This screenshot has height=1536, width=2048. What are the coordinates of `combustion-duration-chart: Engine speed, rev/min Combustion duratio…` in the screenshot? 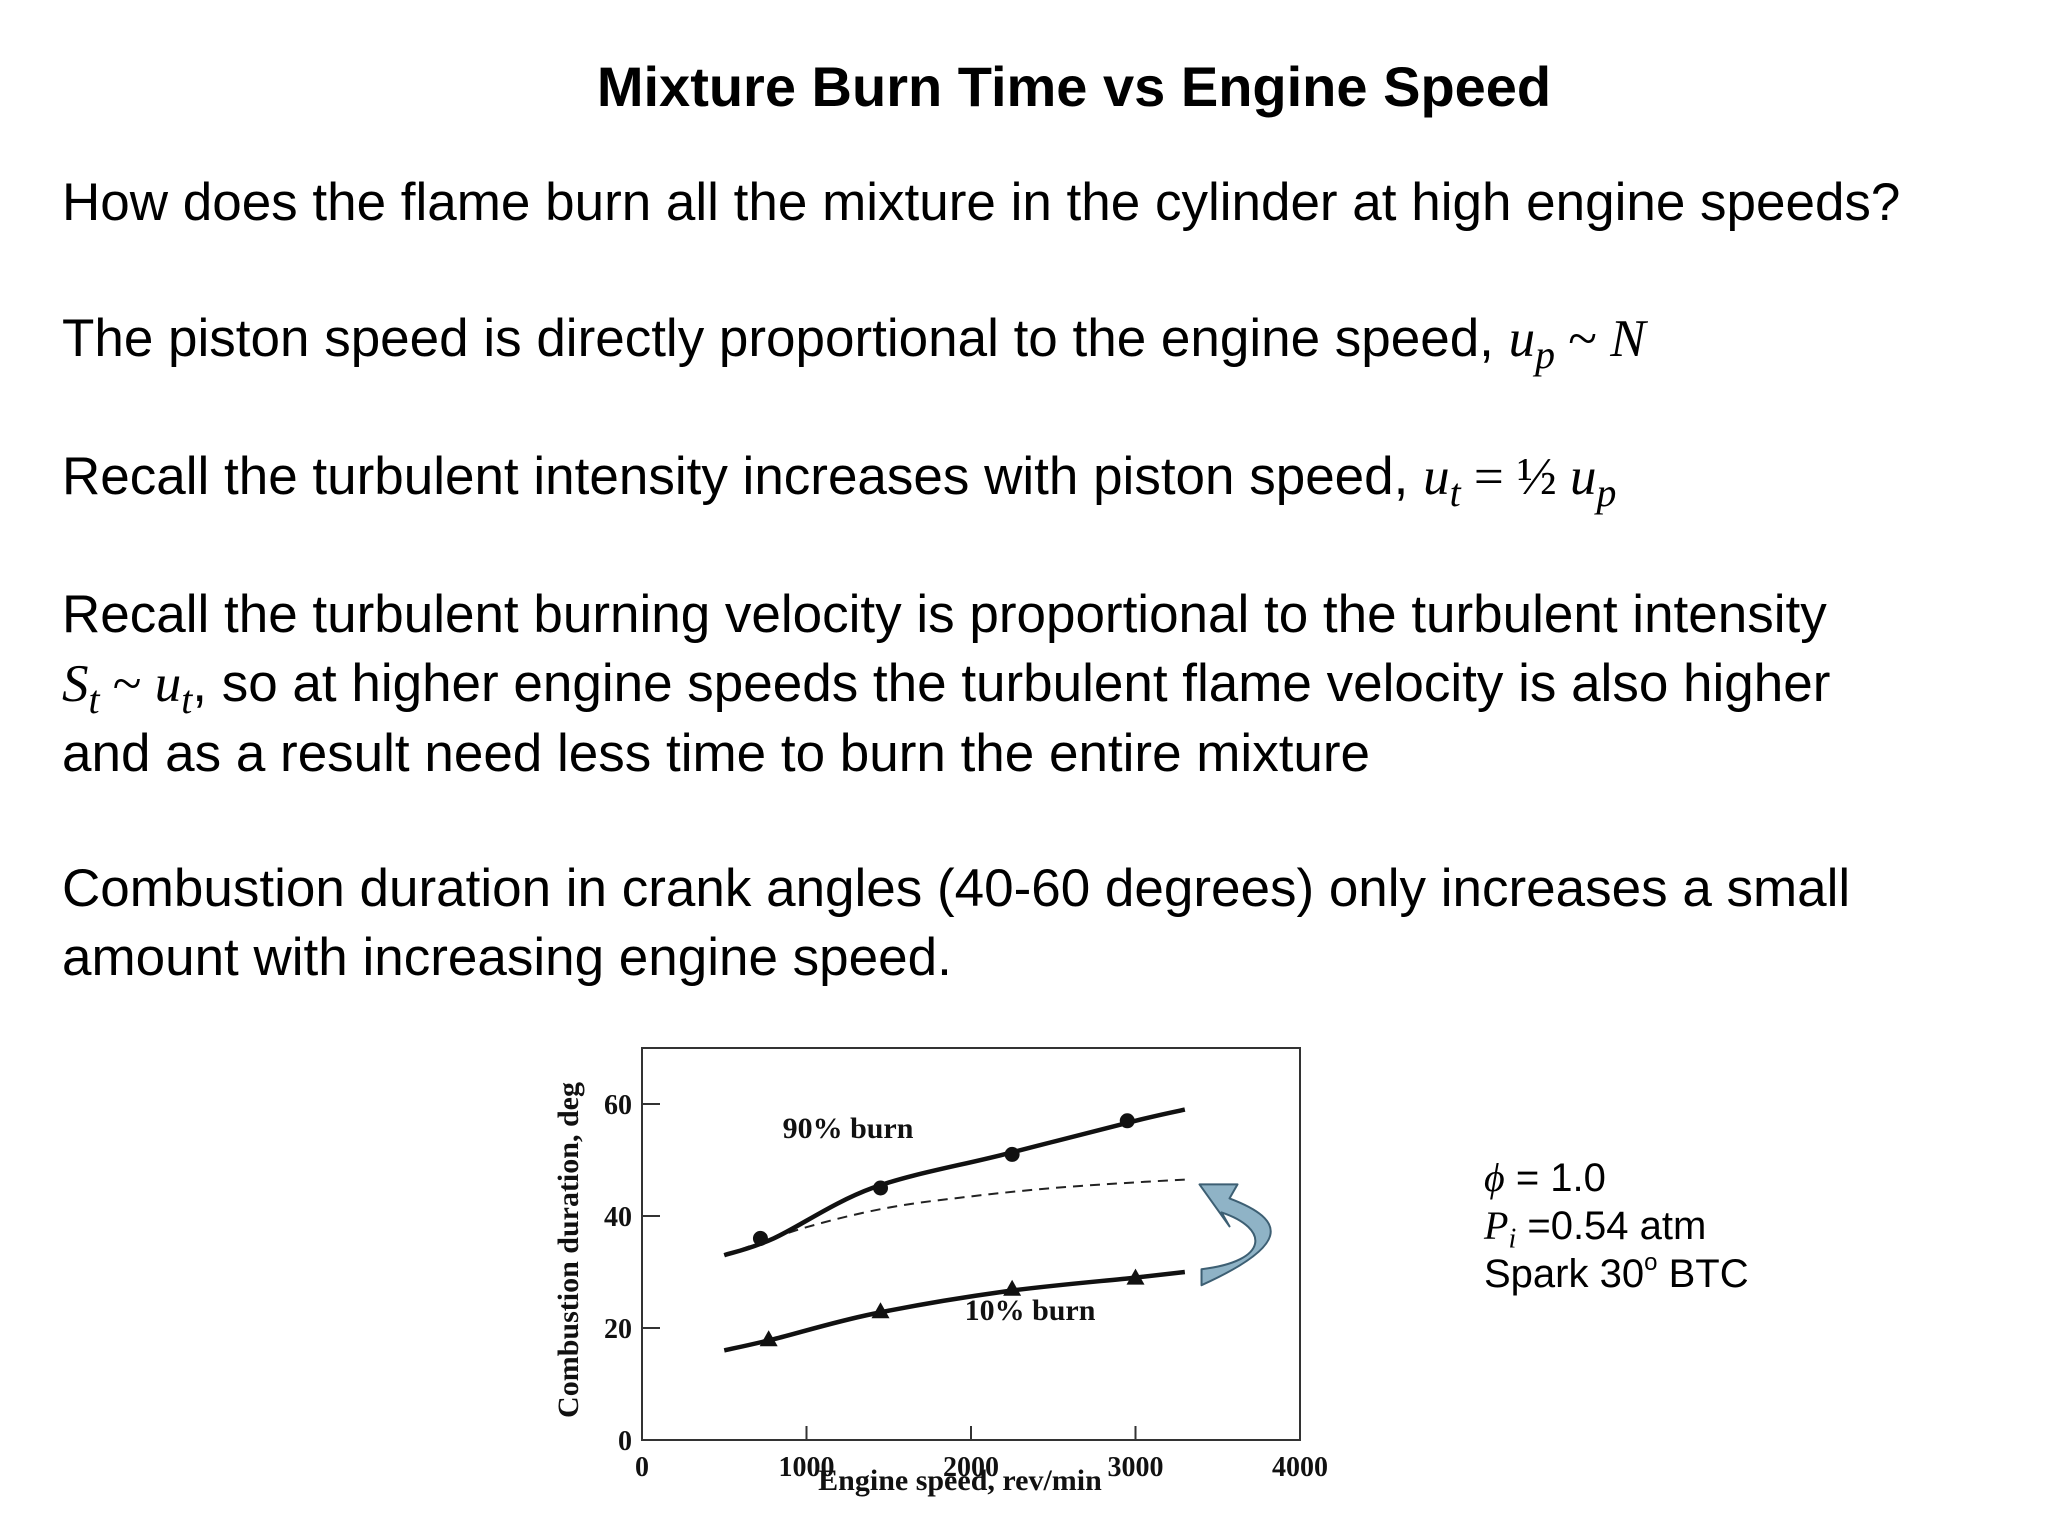 It's located at (945, 1260).